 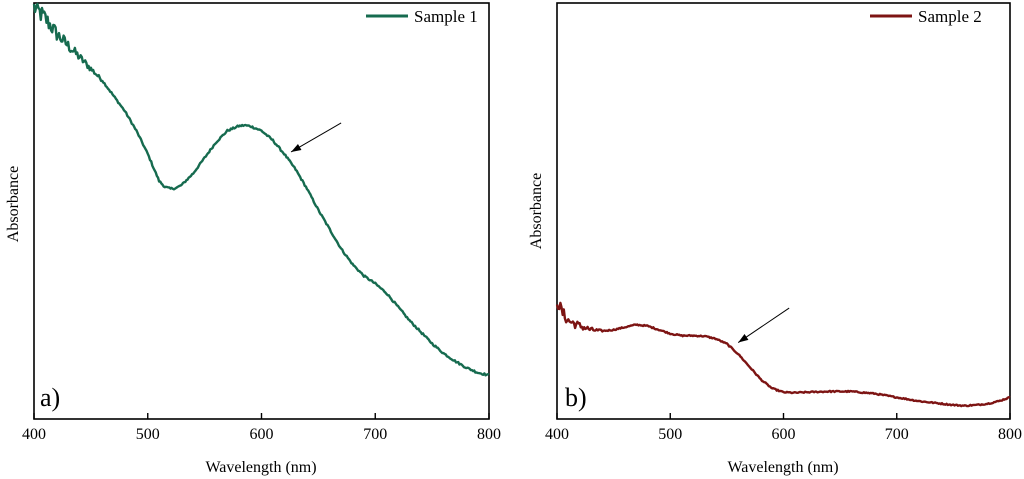 I want to click on arrow-annotation, so click(x=763, y=325).